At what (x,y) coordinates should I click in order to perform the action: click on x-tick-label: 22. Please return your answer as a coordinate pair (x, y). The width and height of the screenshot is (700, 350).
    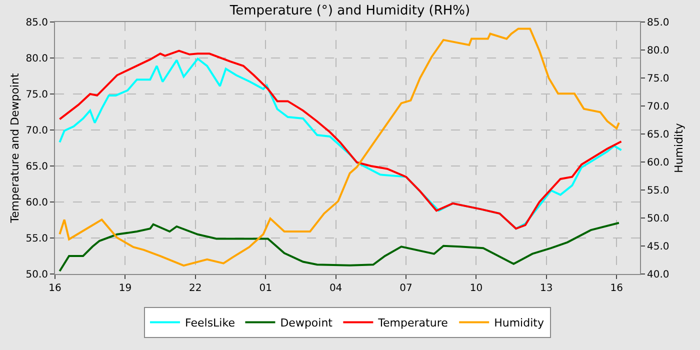
    Looking at the image, I should click on (195, 288).